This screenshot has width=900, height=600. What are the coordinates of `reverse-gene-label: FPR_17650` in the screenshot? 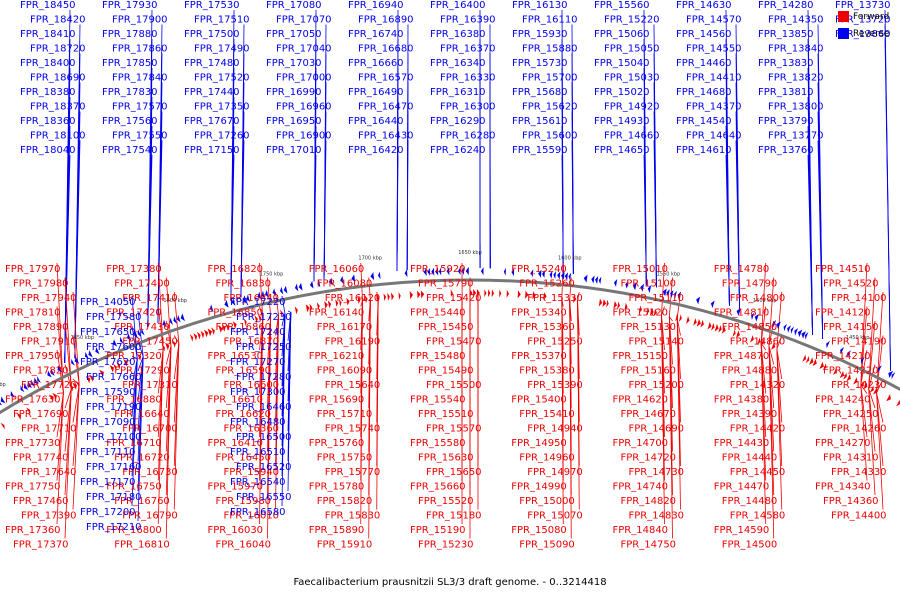 It's located at (108, 332).